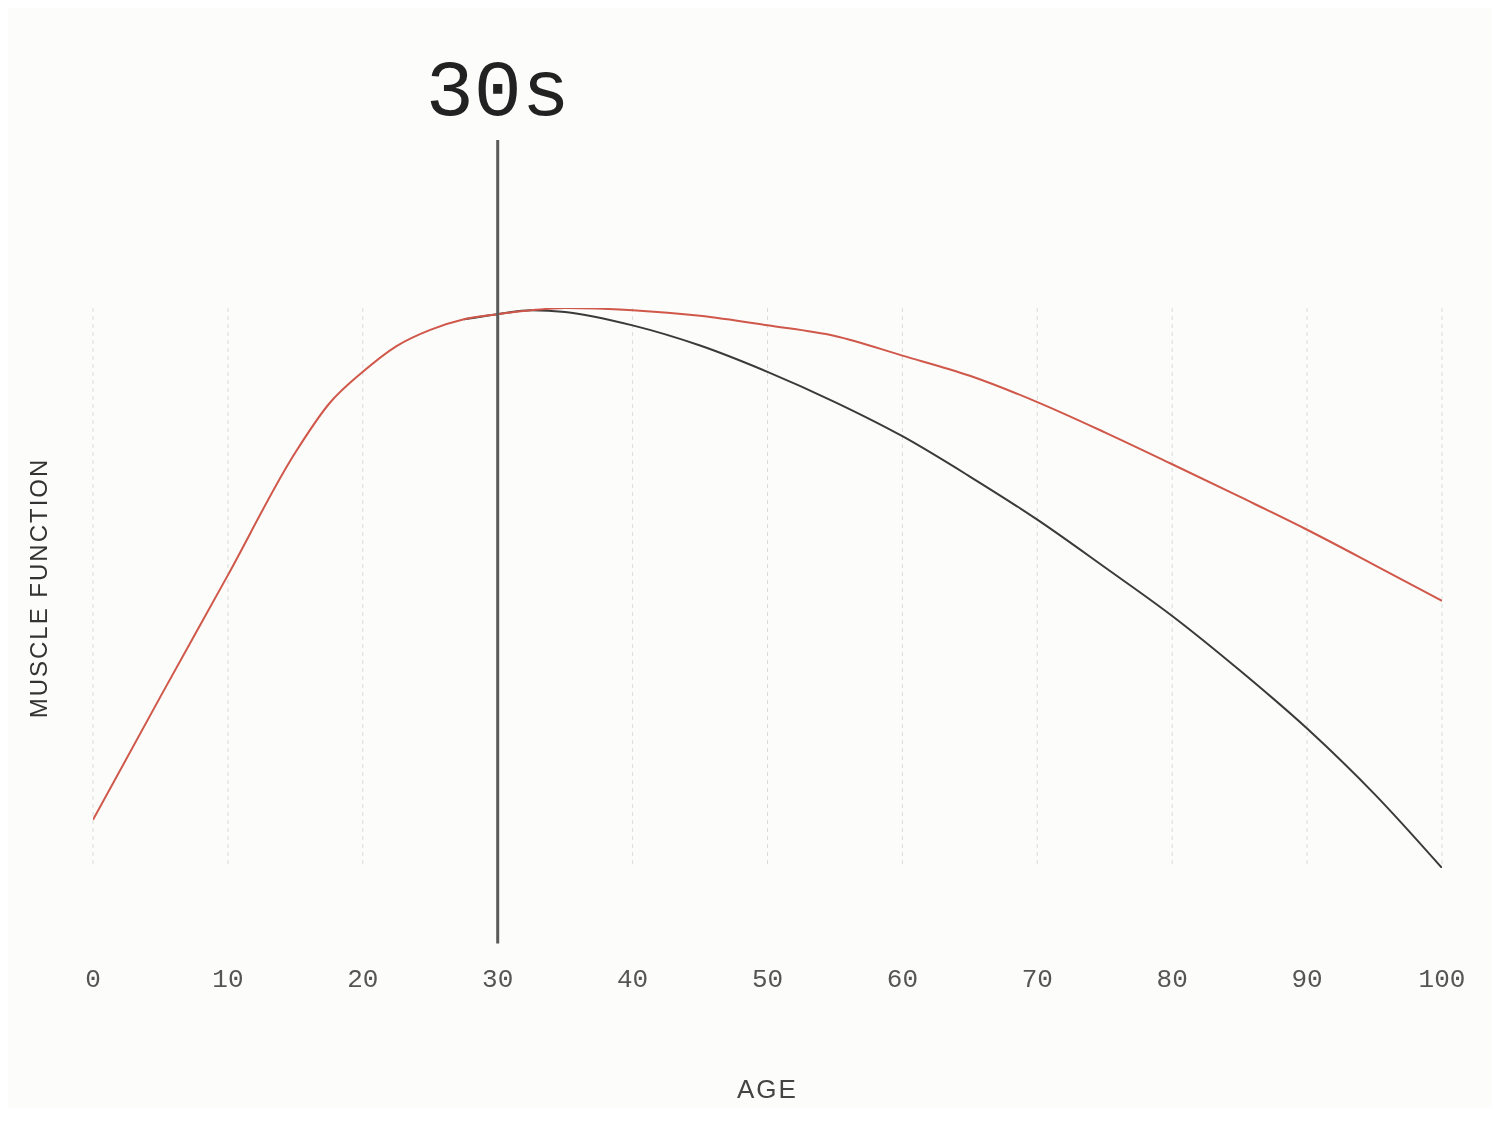  I want to click on x-tick-label: 30, so click(498, 980).